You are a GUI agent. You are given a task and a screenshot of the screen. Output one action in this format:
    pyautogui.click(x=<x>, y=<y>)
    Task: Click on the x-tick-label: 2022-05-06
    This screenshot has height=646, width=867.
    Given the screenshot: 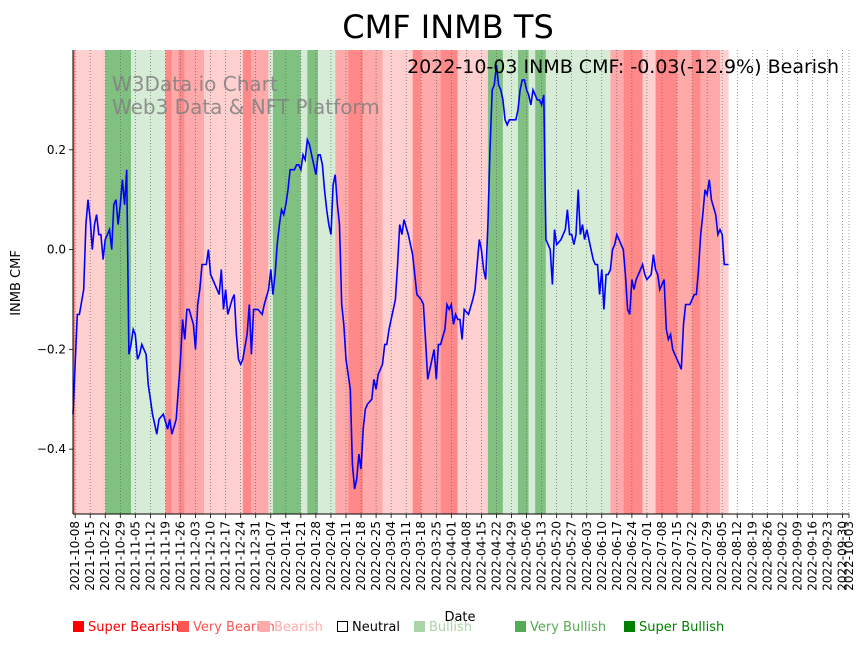 What is the action you would take?
    pyautogui.click(x=527, y=556)
    